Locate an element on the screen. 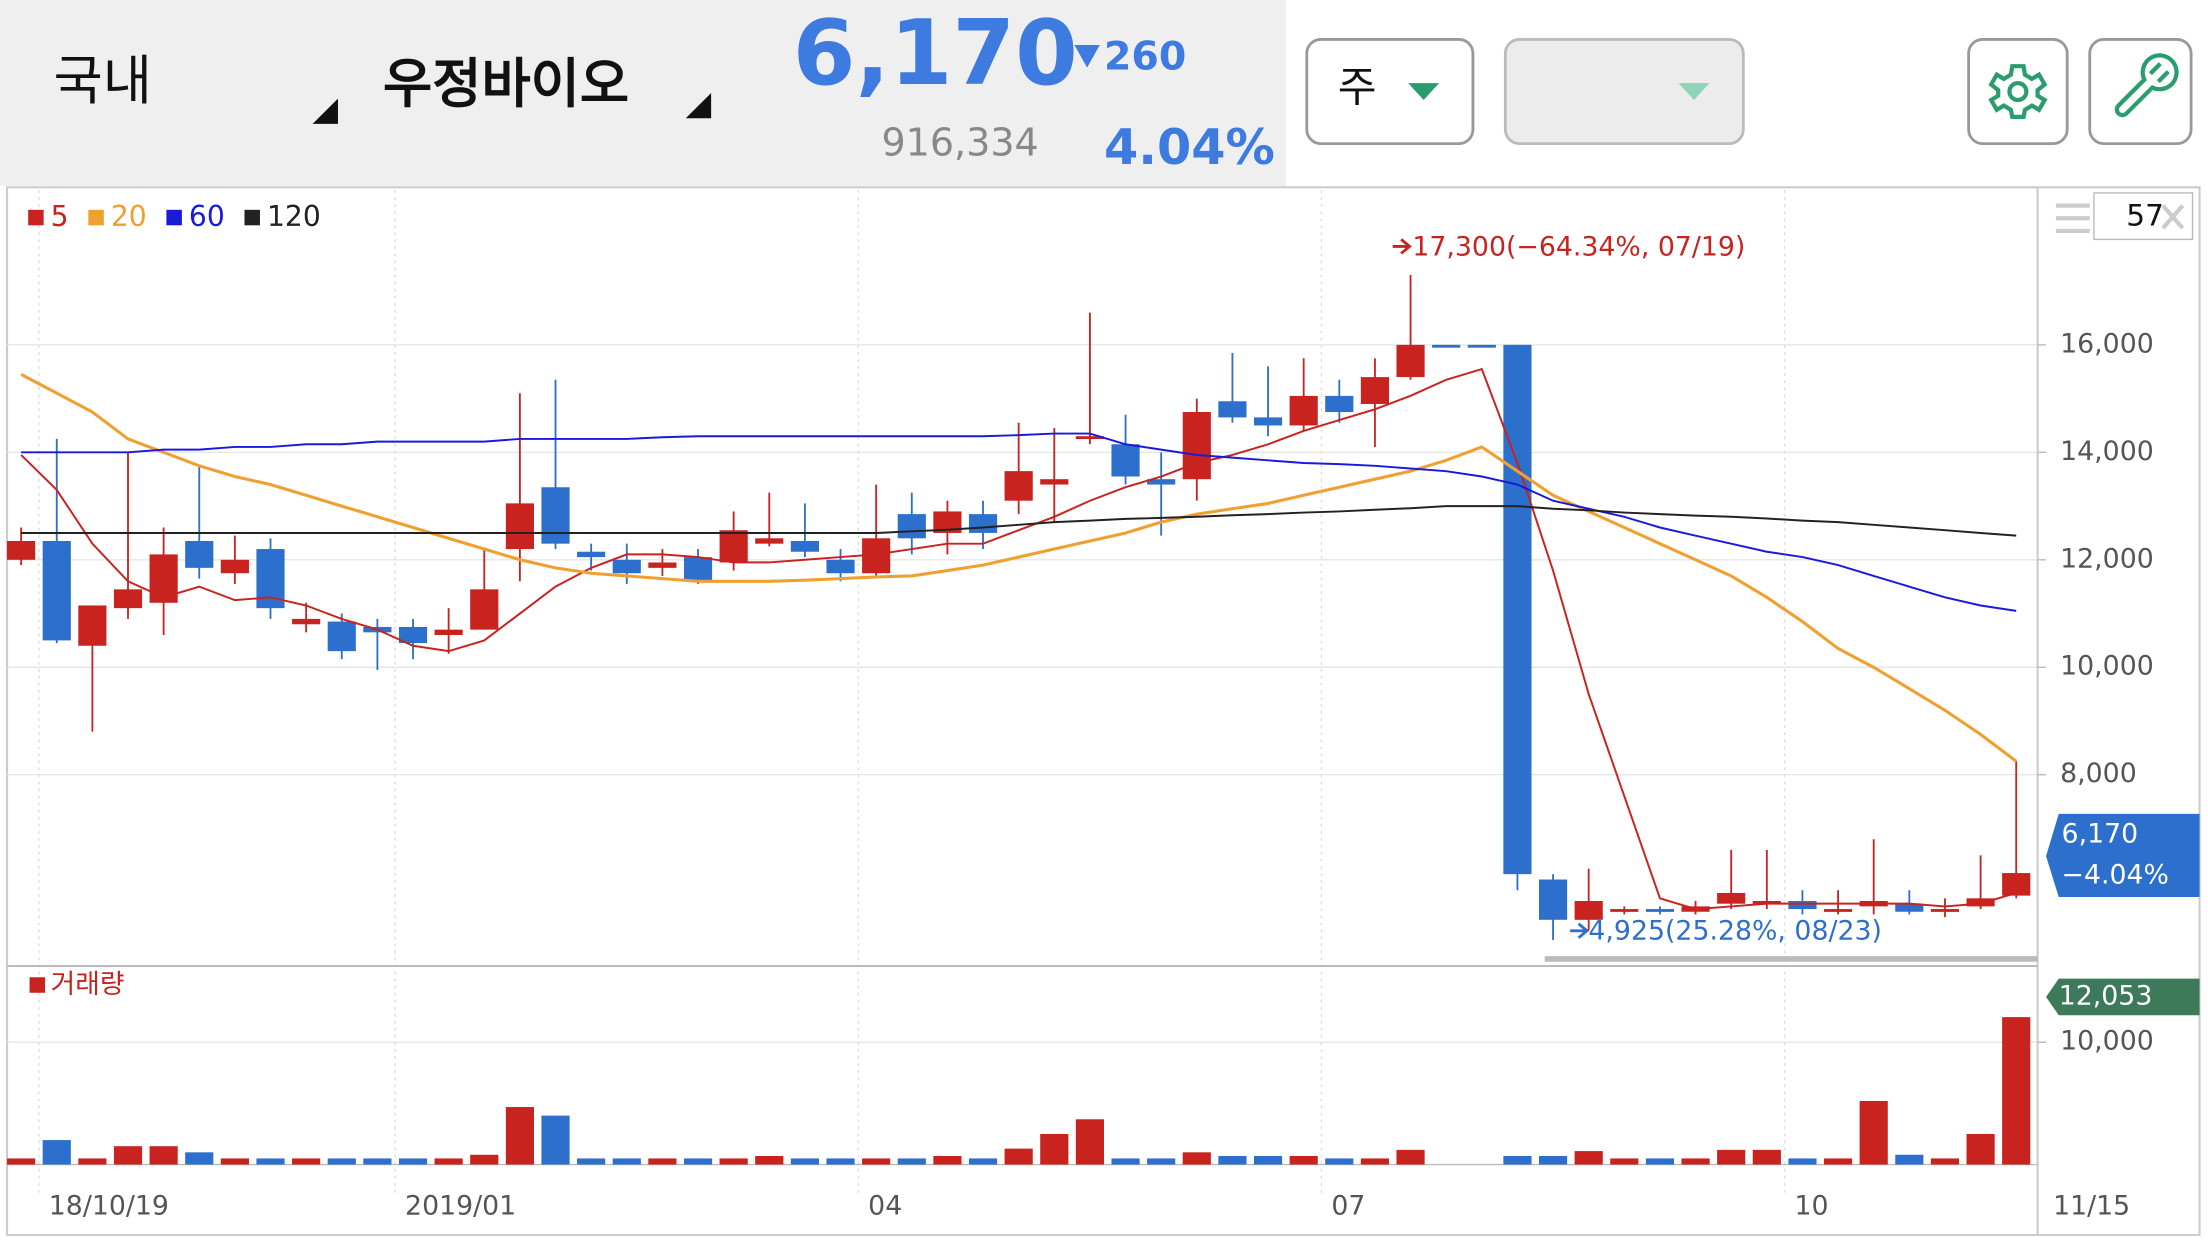  y-tick-label: 10,000 is located at coordinates (2107, 666).